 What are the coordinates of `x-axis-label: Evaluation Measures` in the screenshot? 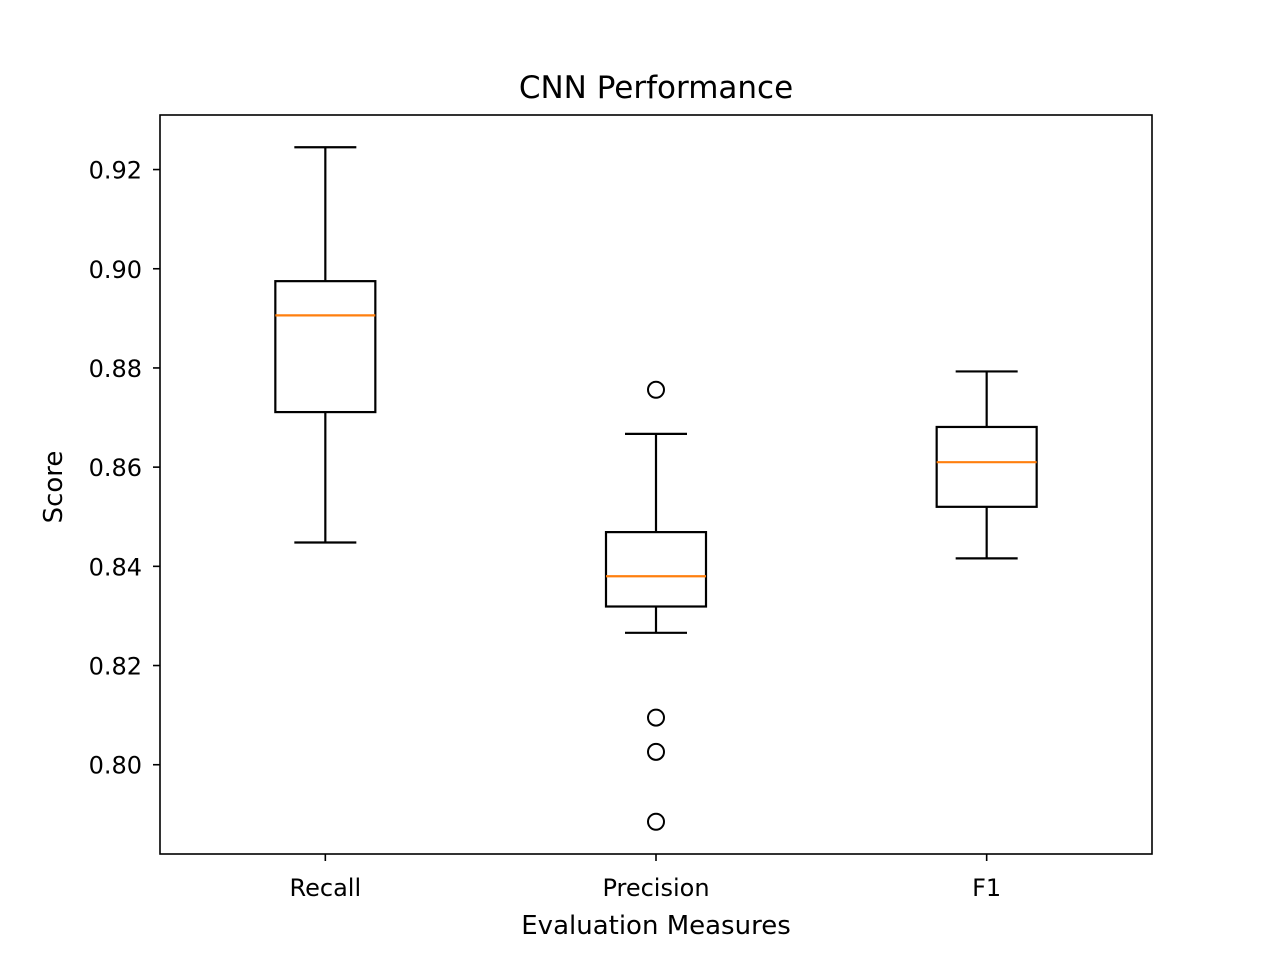 It's located at (656, 926).